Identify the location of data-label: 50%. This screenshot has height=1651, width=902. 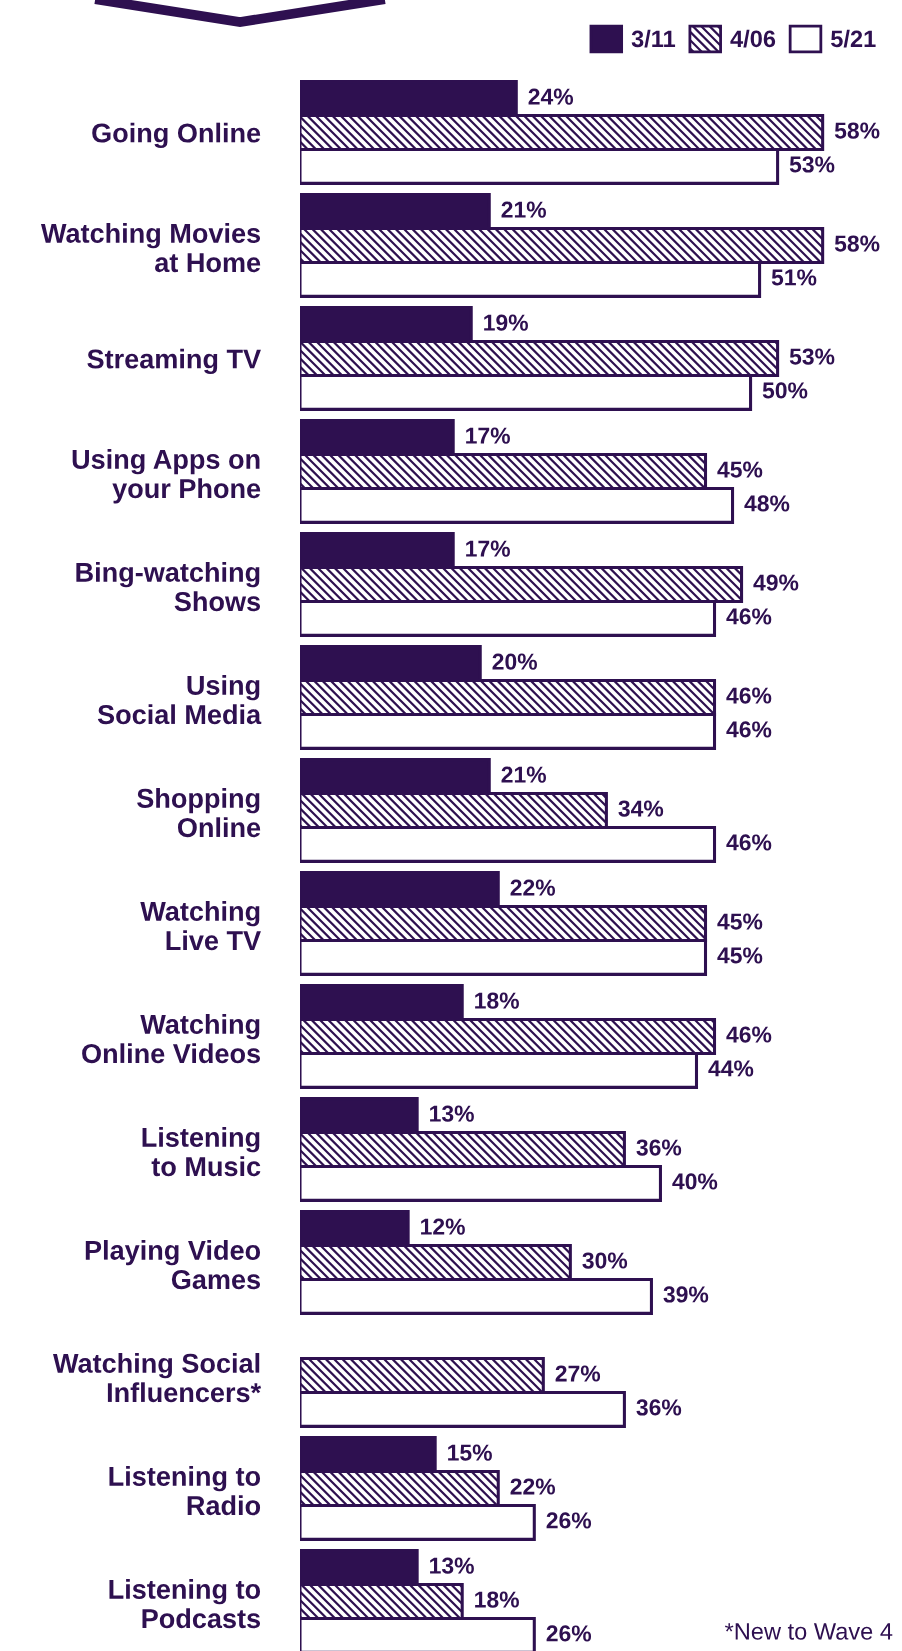
(785, 390).